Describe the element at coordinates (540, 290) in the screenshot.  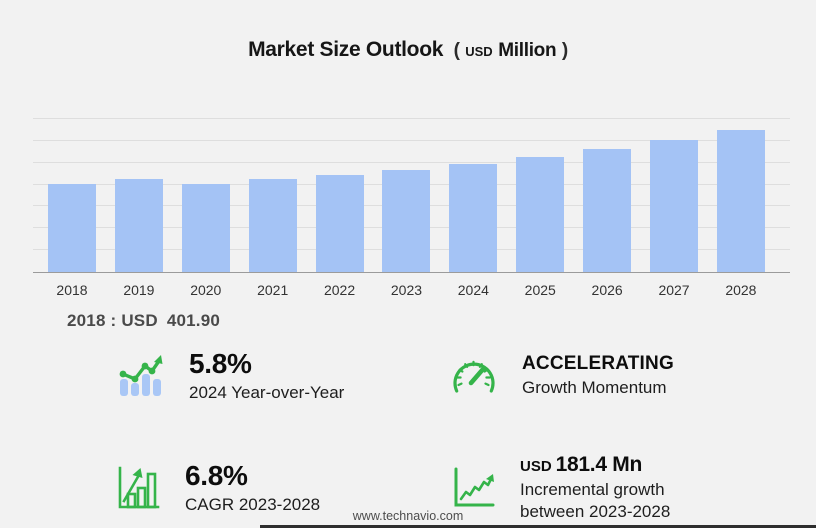
I see `x-axis-label: 2025` at that location.